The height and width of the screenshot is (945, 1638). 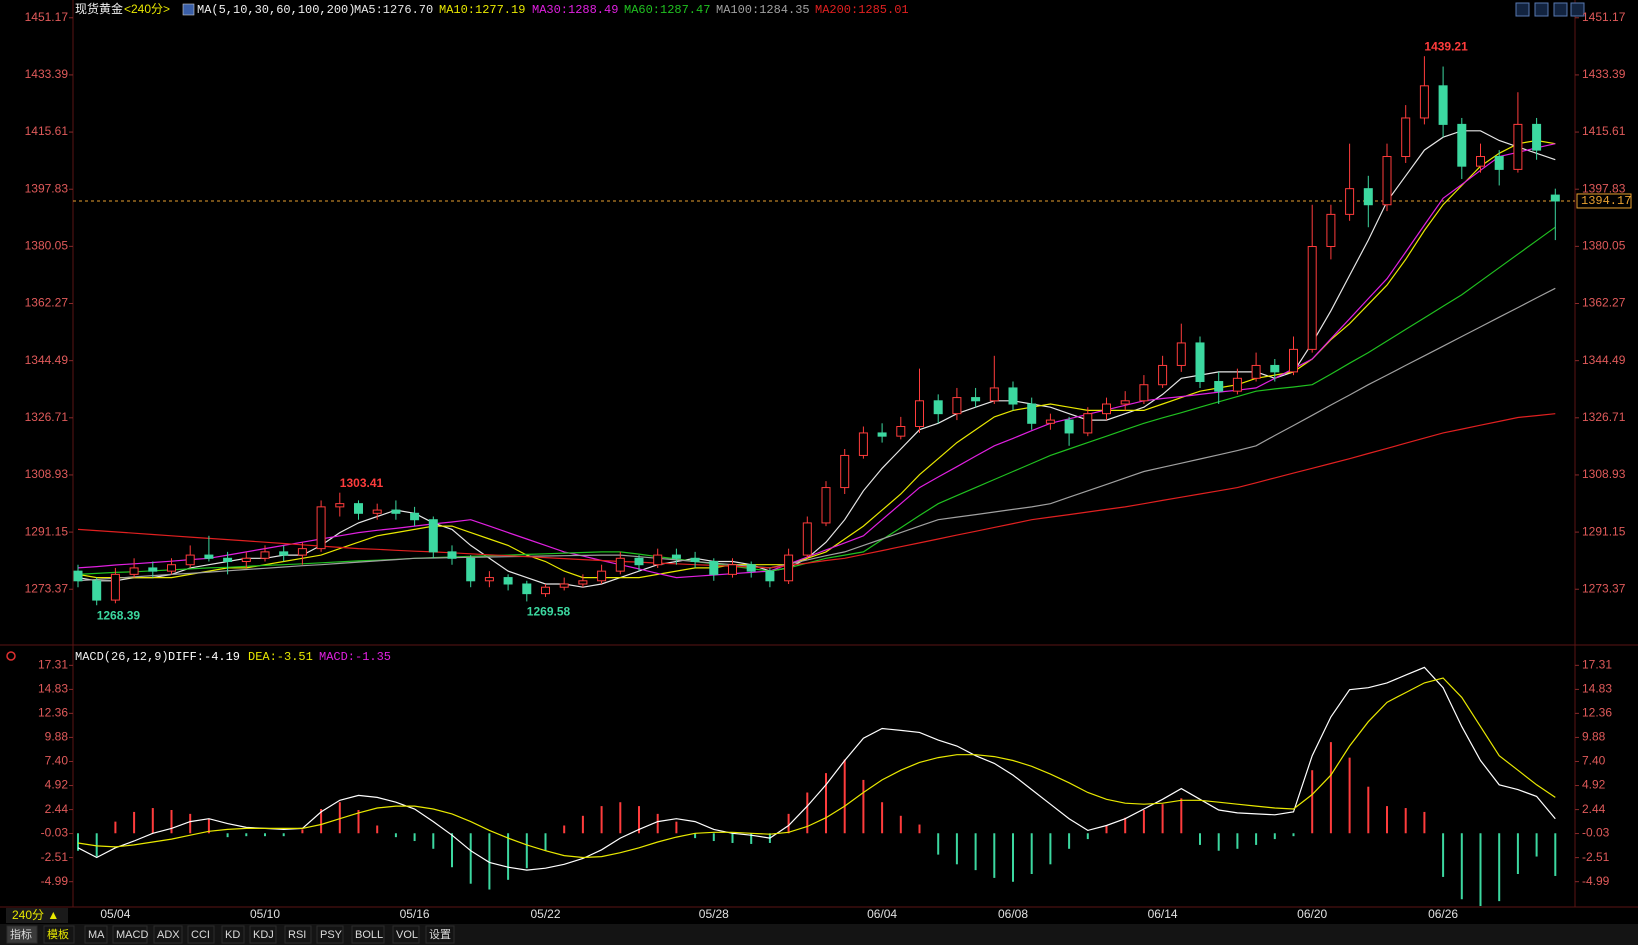 What do you see at coordinates (99, 8) in the screenshot?
I see `symbol: 现货黄金` at bounding box center [99, 8].